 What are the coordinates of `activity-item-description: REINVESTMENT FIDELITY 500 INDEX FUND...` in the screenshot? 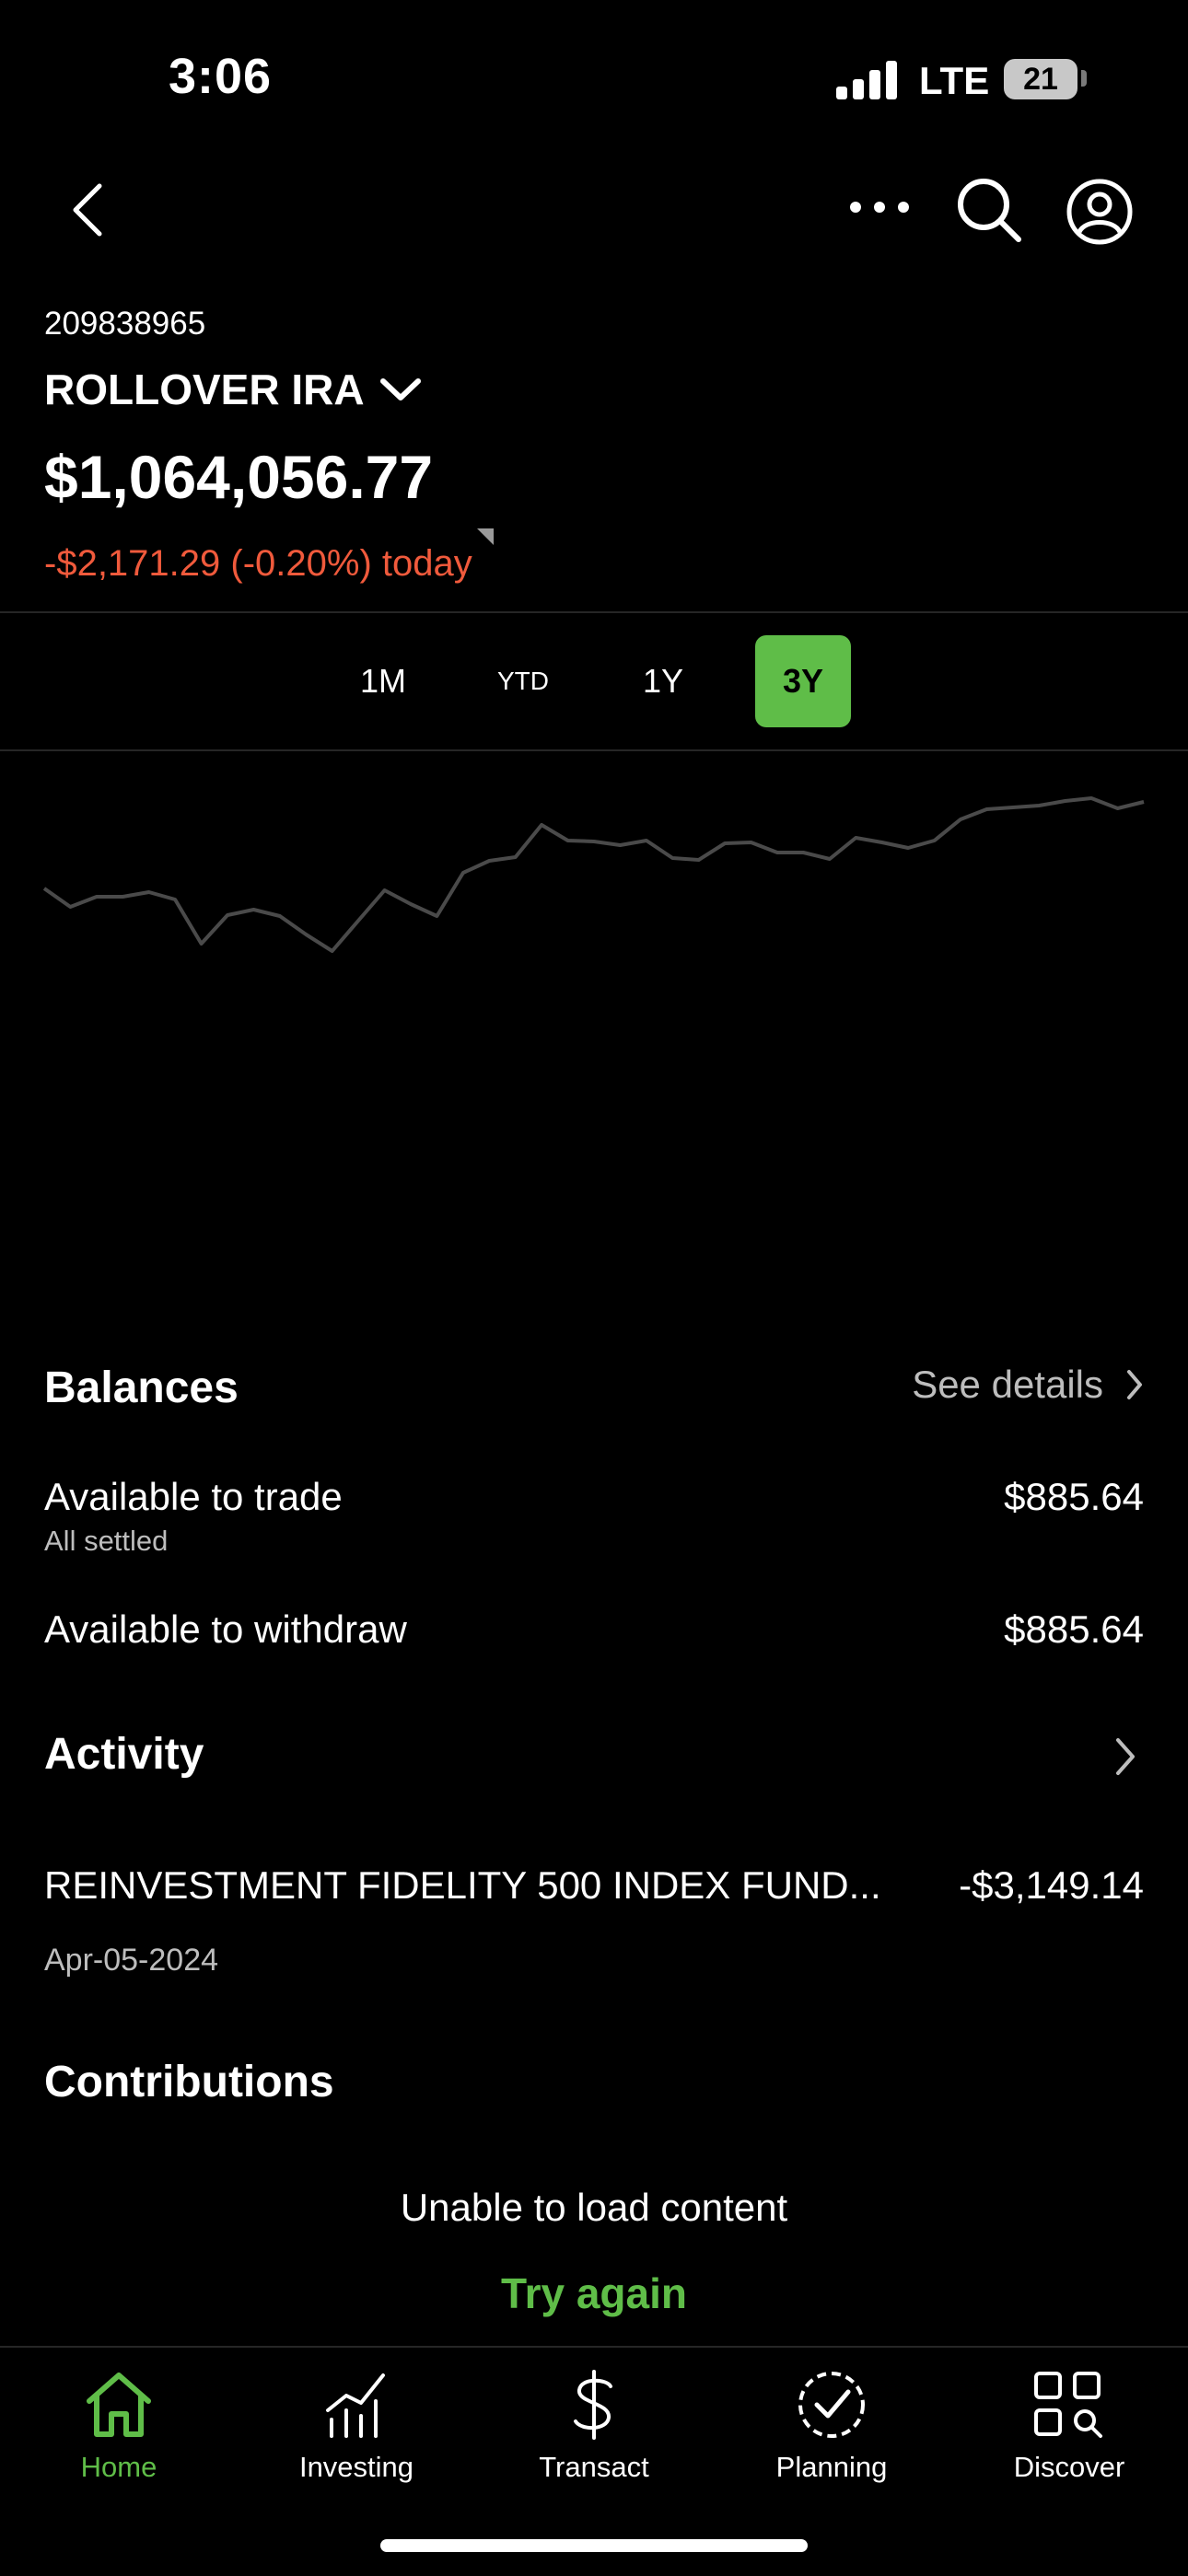 It's located at (462, 1885).